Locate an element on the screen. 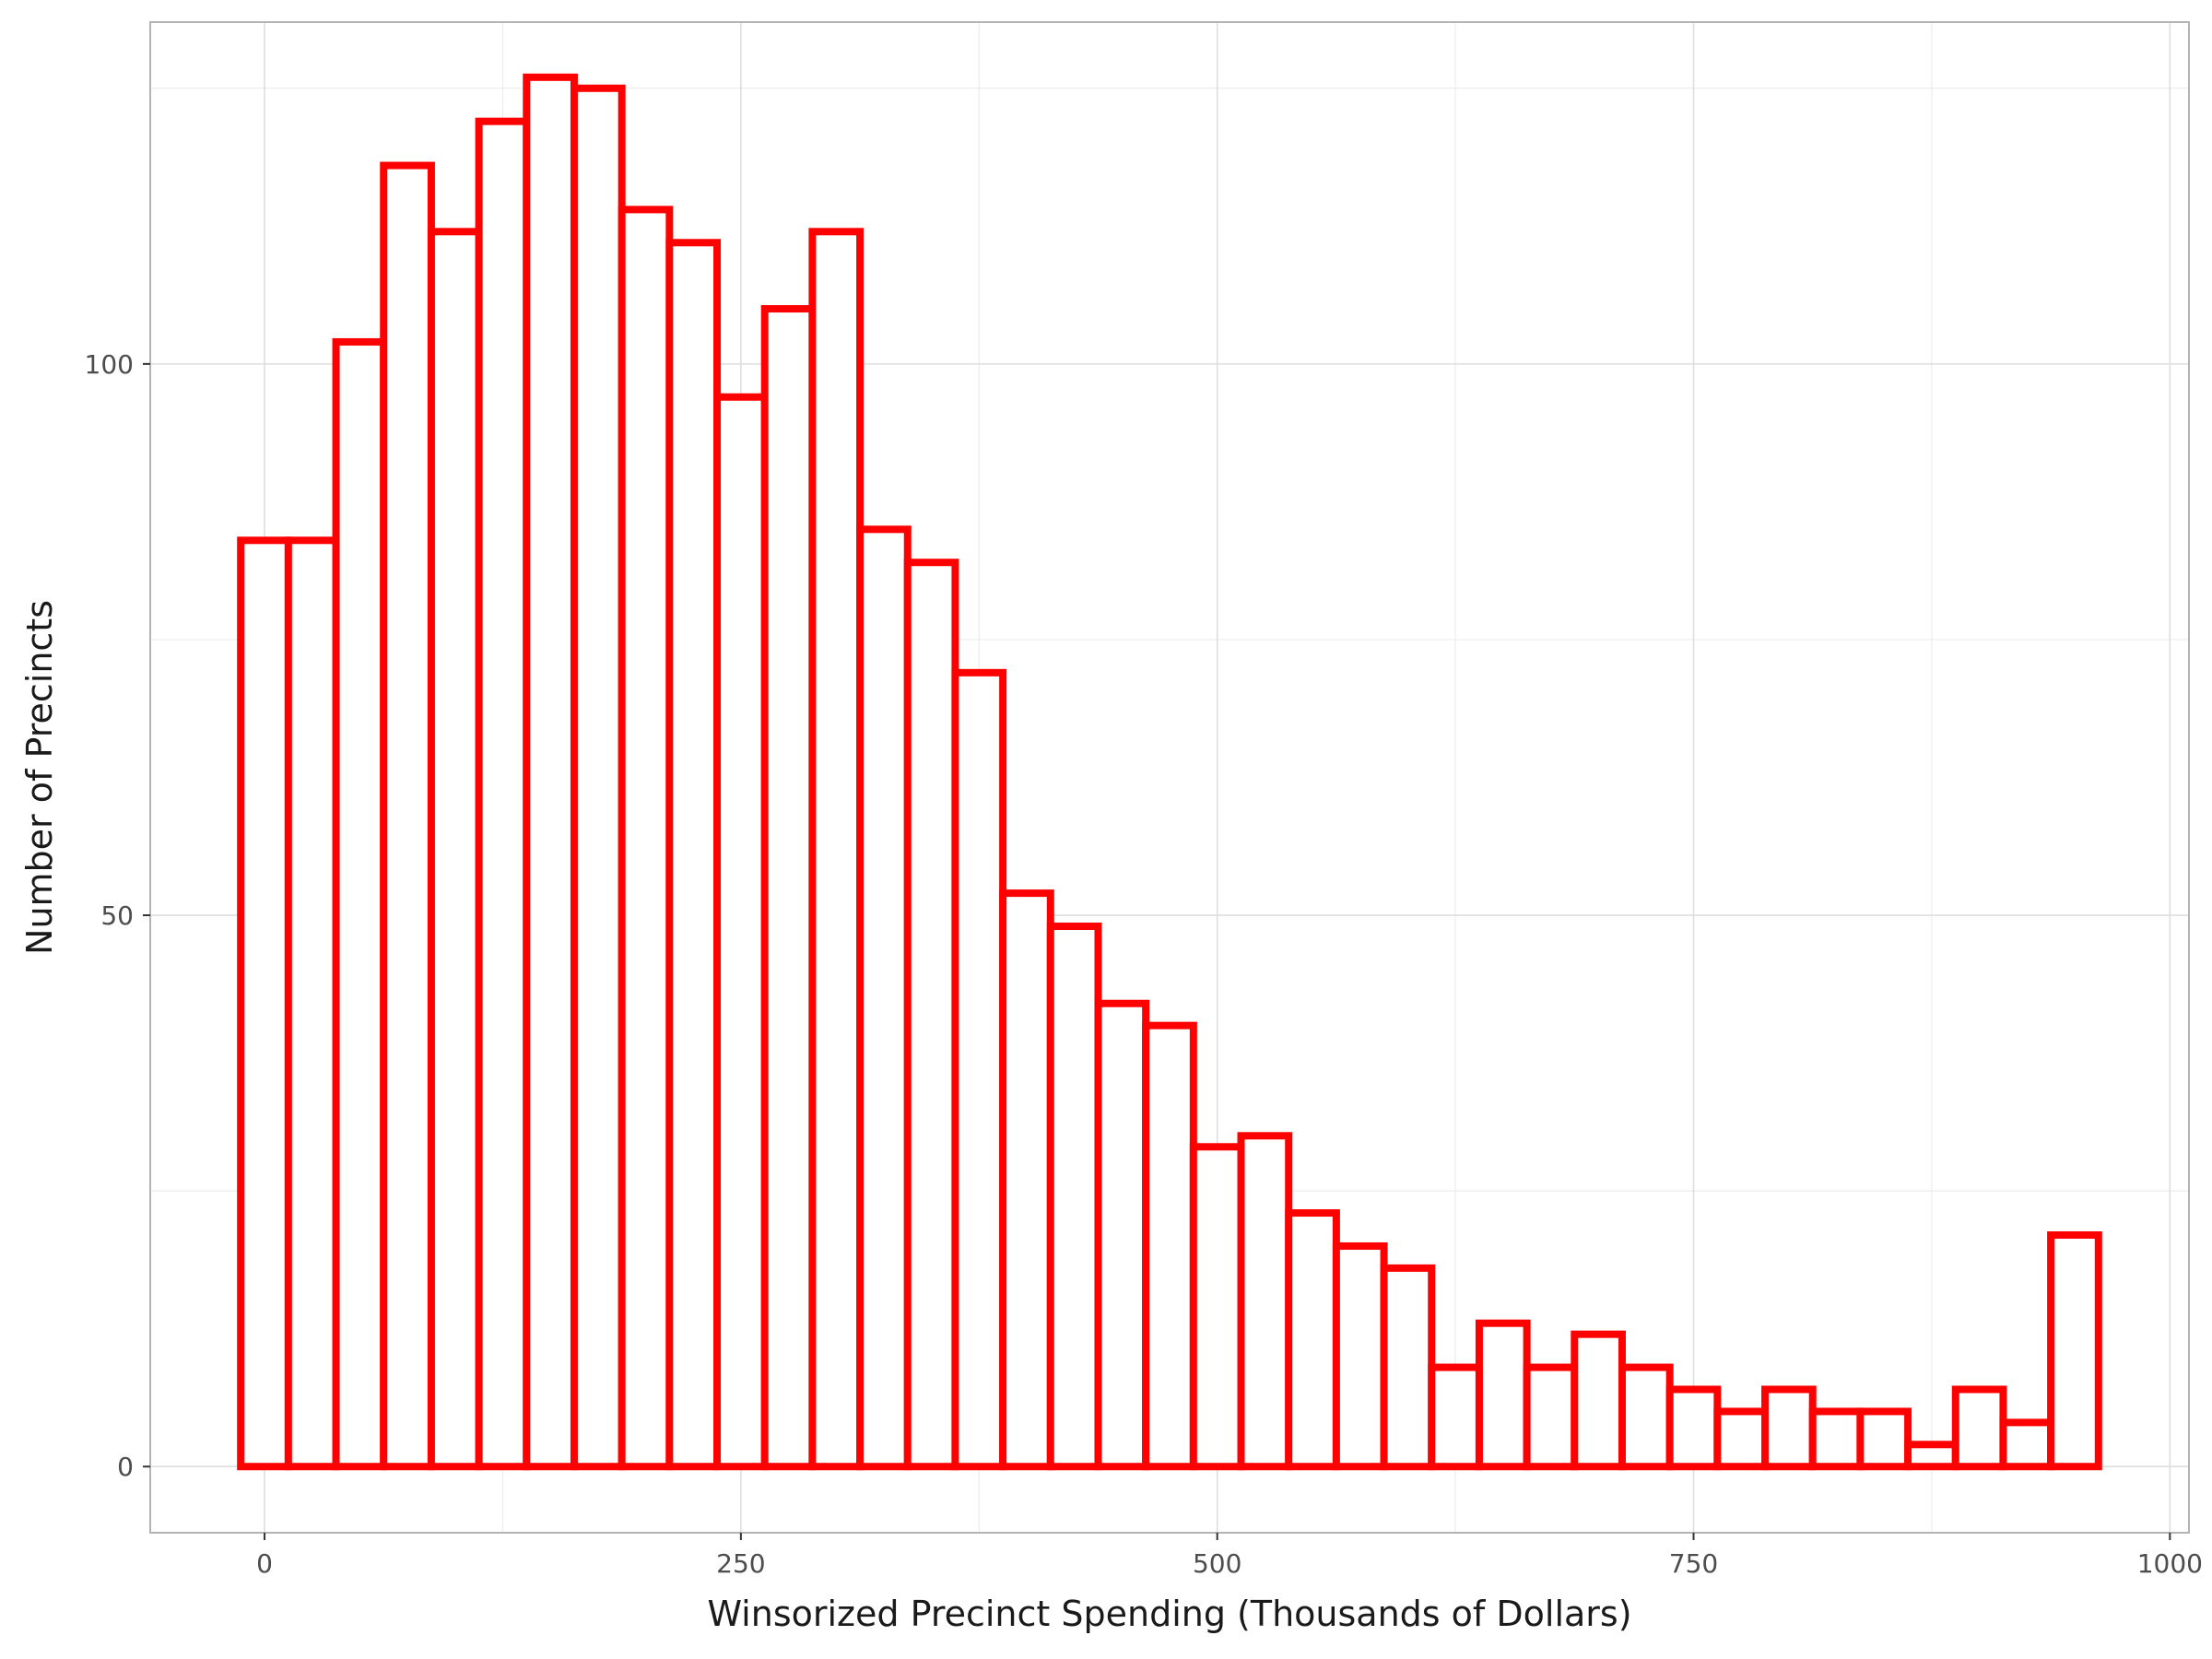  x-tick-label: 500 is located at coordinates (1217, 1563).